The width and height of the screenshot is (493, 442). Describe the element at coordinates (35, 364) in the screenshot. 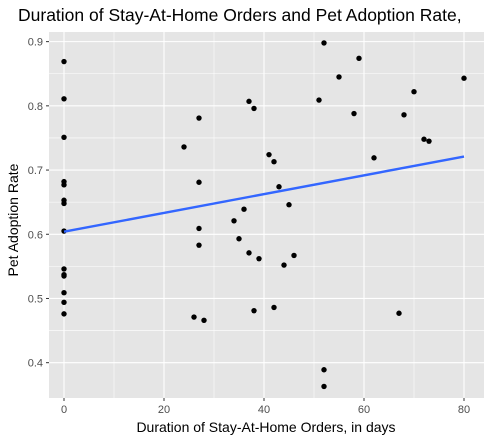

I see `y-tick-label: 0.4` at that location.